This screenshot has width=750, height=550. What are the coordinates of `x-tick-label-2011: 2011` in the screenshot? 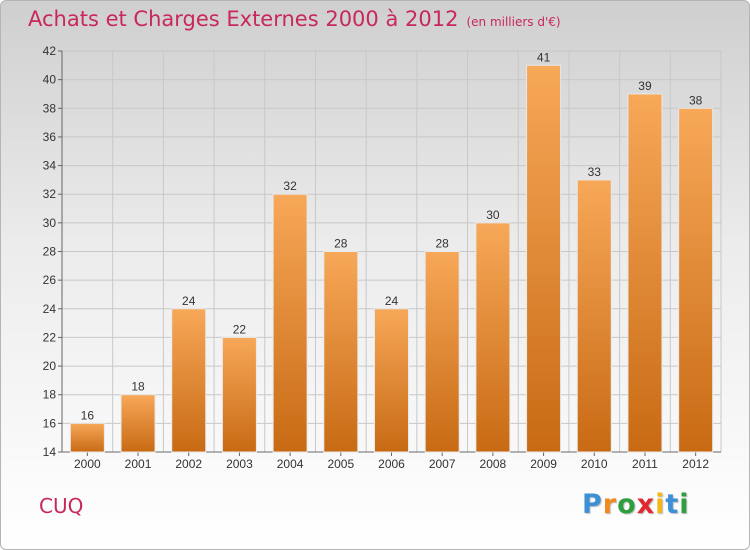 It's located at (645, 464).